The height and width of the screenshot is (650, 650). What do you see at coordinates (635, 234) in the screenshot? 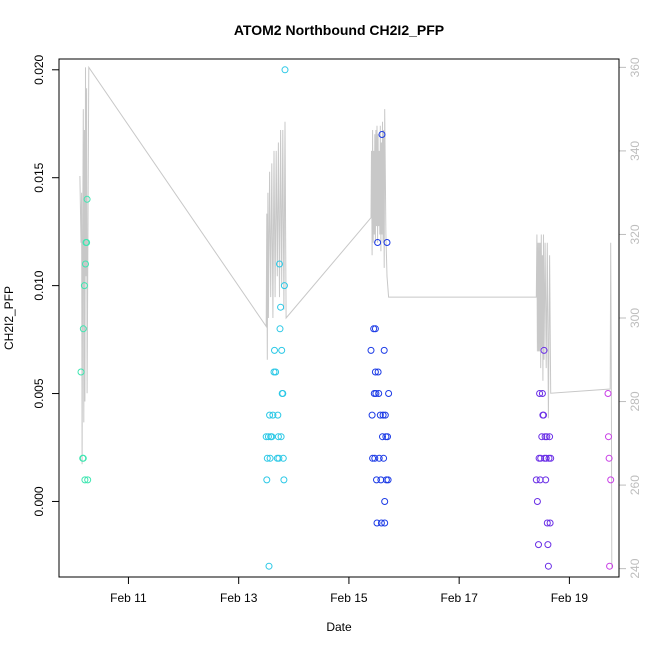
I see `right-tick-label: 320` at bounding box center [635, 234].